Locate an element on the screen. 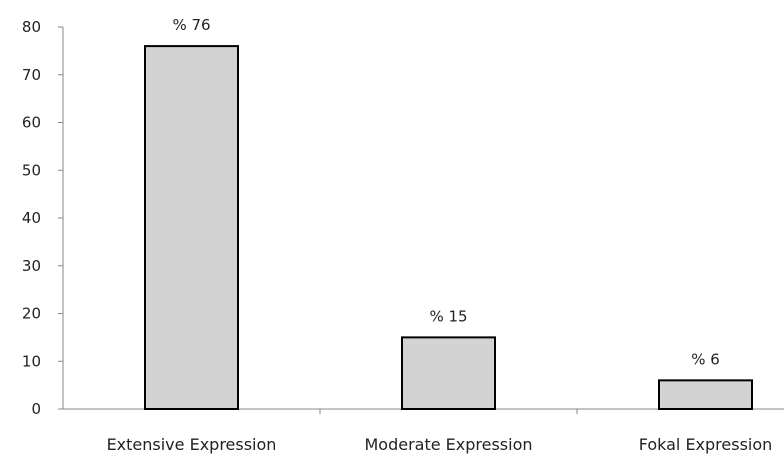 This screenshot has height=457, width=784. category-label: Fokal Expression is located at coordinates (706, 444).